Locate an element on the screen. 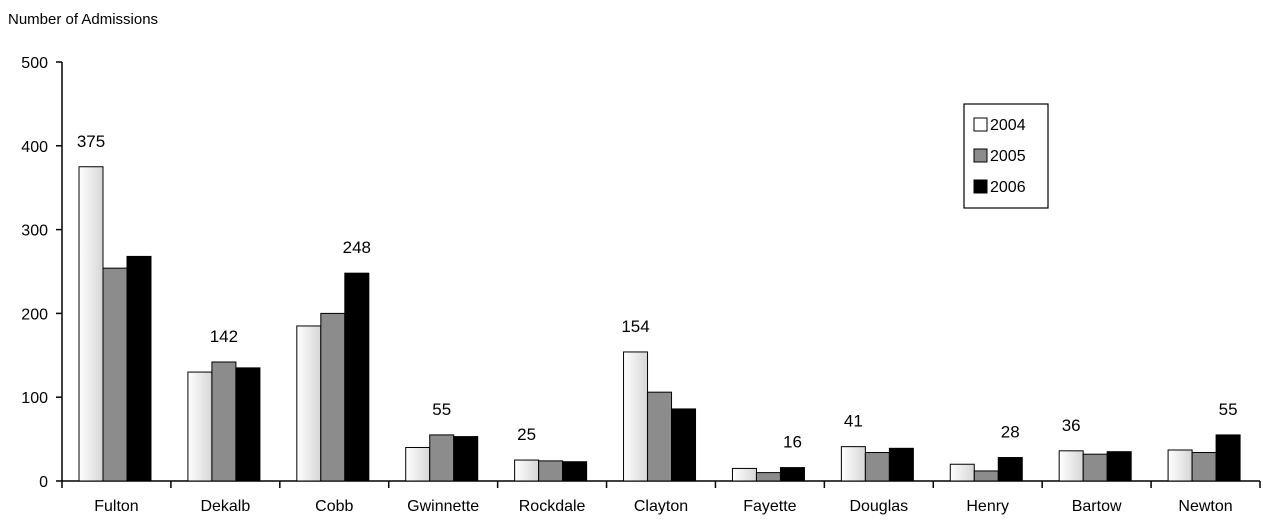  y-axis: 0 100 200 300 400 500 is located at coordinates (42, 273).